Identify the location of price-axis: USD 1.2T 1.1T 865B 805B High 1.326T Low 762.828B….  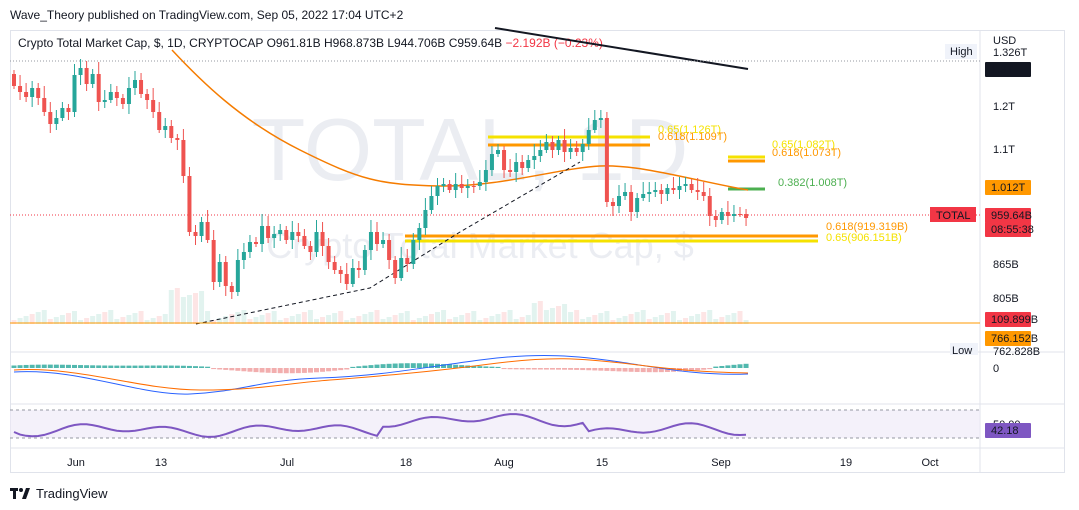
(985, 236).